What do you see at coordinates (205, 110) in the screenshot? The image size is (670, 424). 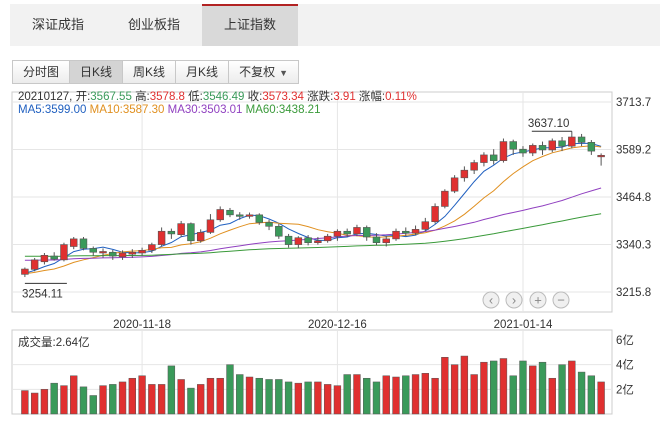 I see `ma30-value: MA30:3503.01` at bounding box center [205, 110].